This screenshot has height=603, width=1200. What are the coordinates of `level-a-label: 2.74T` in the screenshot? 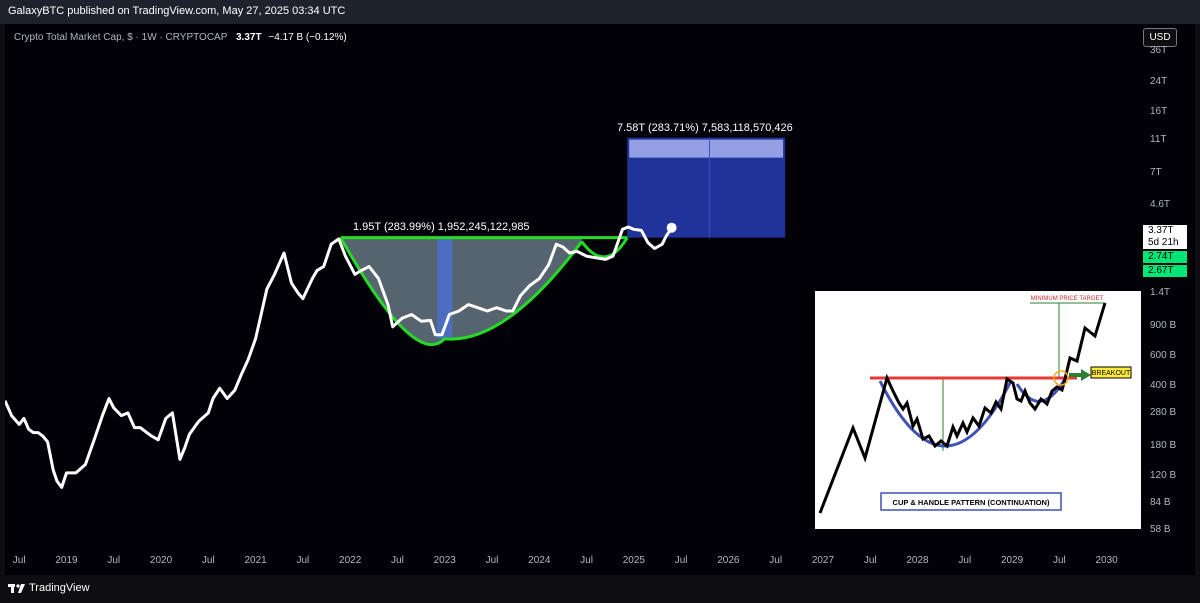 It's located at (1161, 256).